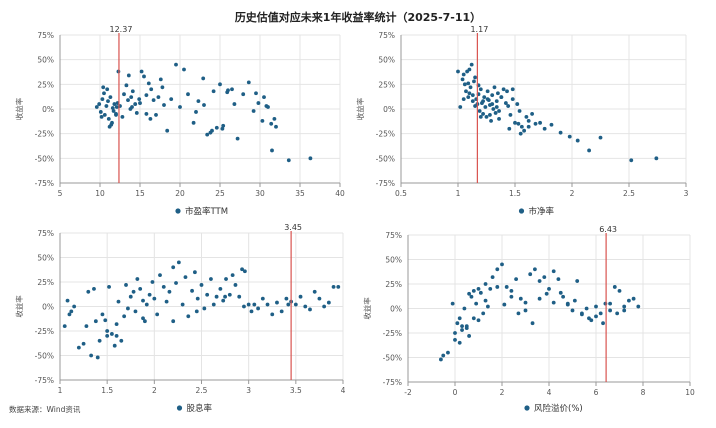  What do you see at coordinates (527, 408) in the screenshot?
I see `legend-marker` at bounding box center [527, 408].